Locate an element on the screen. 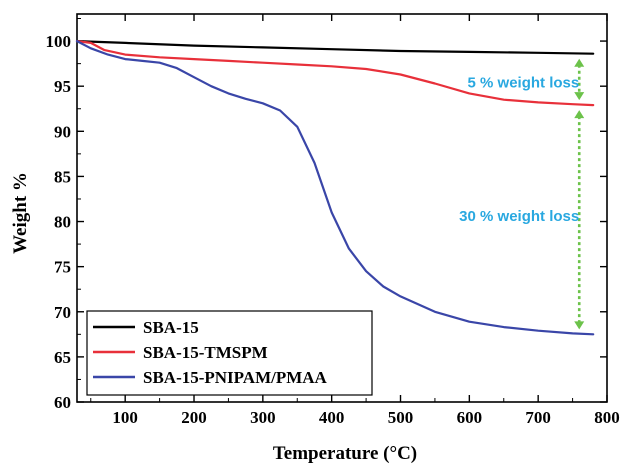 The height and width of the screenshot is (469, 627). x-tick-label: 200 is located at coordinates (194, 417).